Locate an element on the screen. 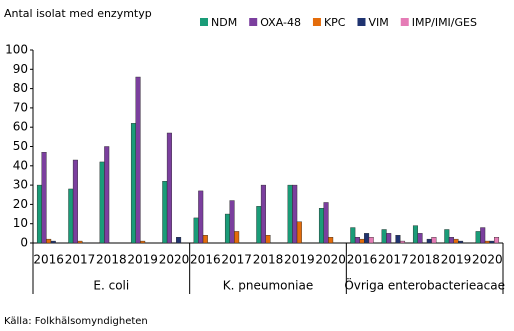 The height and width of the screenshot is (331, 514). group-label: E. coli is located at coordinates (111, 286).